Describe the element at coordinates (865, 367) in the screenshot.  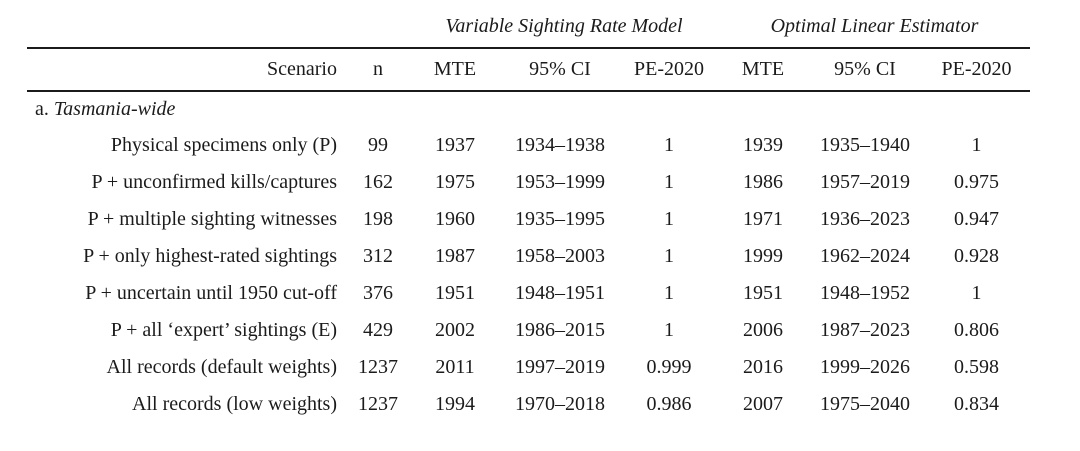
I see `ci-ole-cell: 1999–2026` at that location.